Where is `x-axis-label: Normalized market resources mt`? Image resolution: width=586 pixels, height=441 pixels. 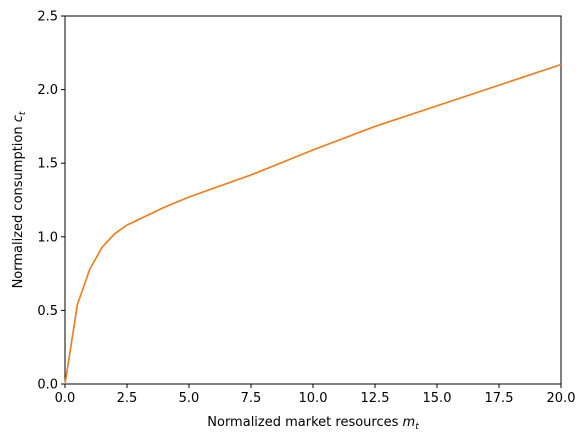
x-axis-label: Normalized market resources mt is located at coordinates (313, 423).